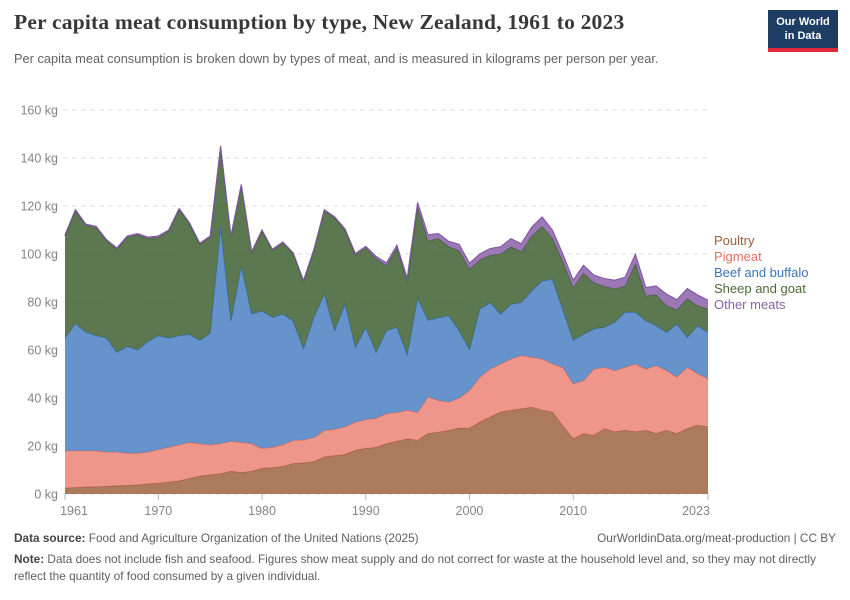 The width and height of the screenshot is (850, 600). I want to click on x-axis-label: 1961, so click(74, 511).